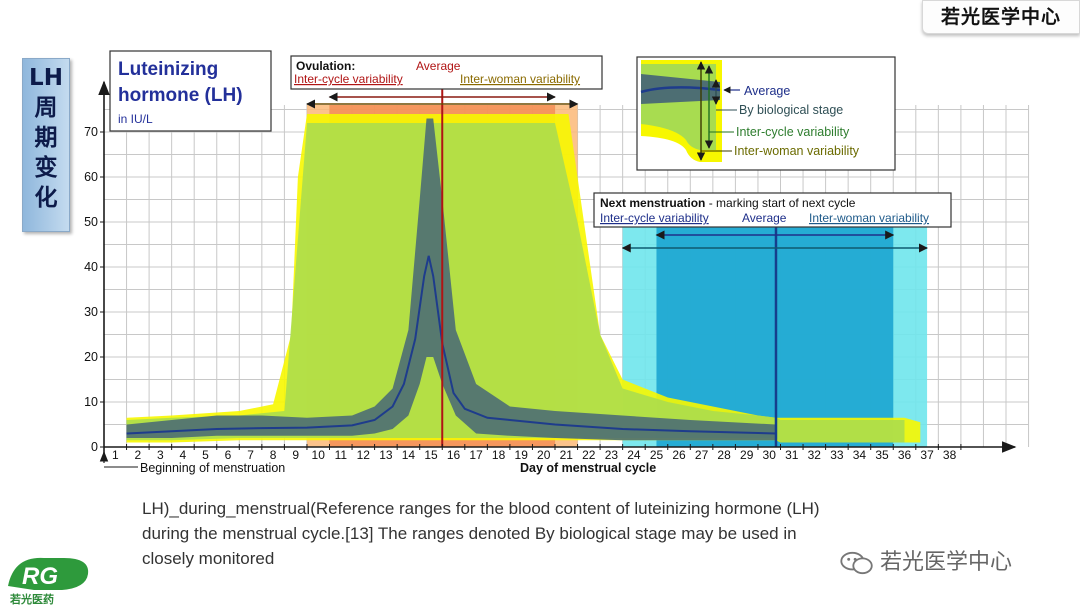 Image resolution: width=1080 pixels, height=611 pixels. I want to click on x-tick-label: 3, so click(160, 455).